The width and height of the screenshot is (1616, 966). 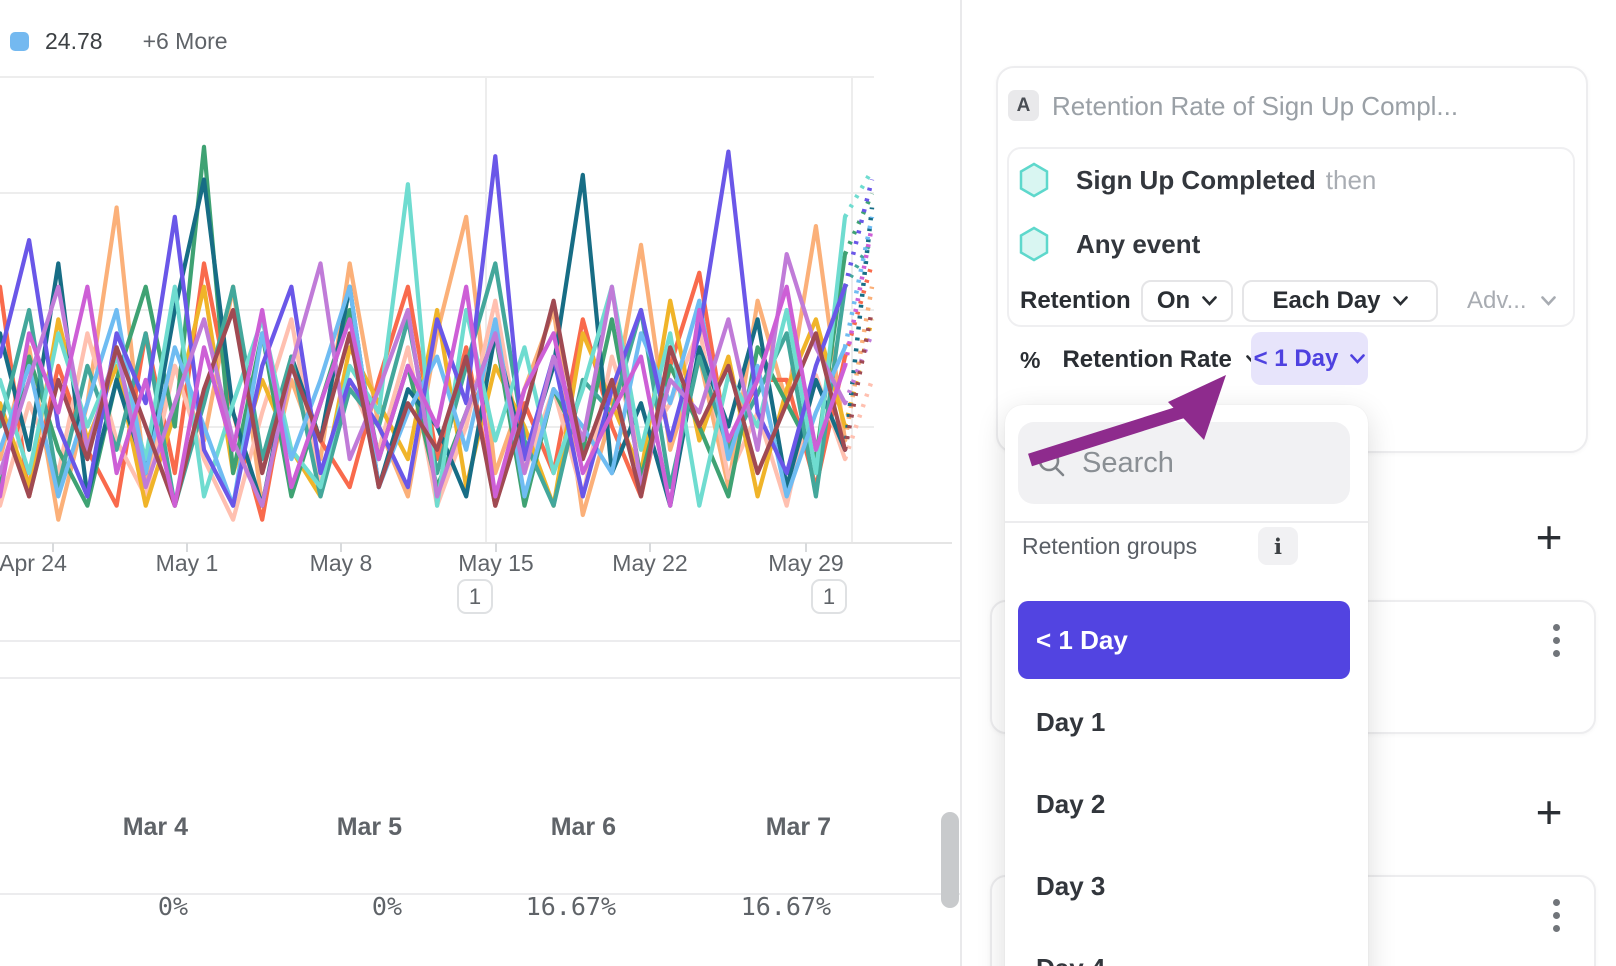 I want to click on interval-label: Each Day, so click(x=1326, y=300).